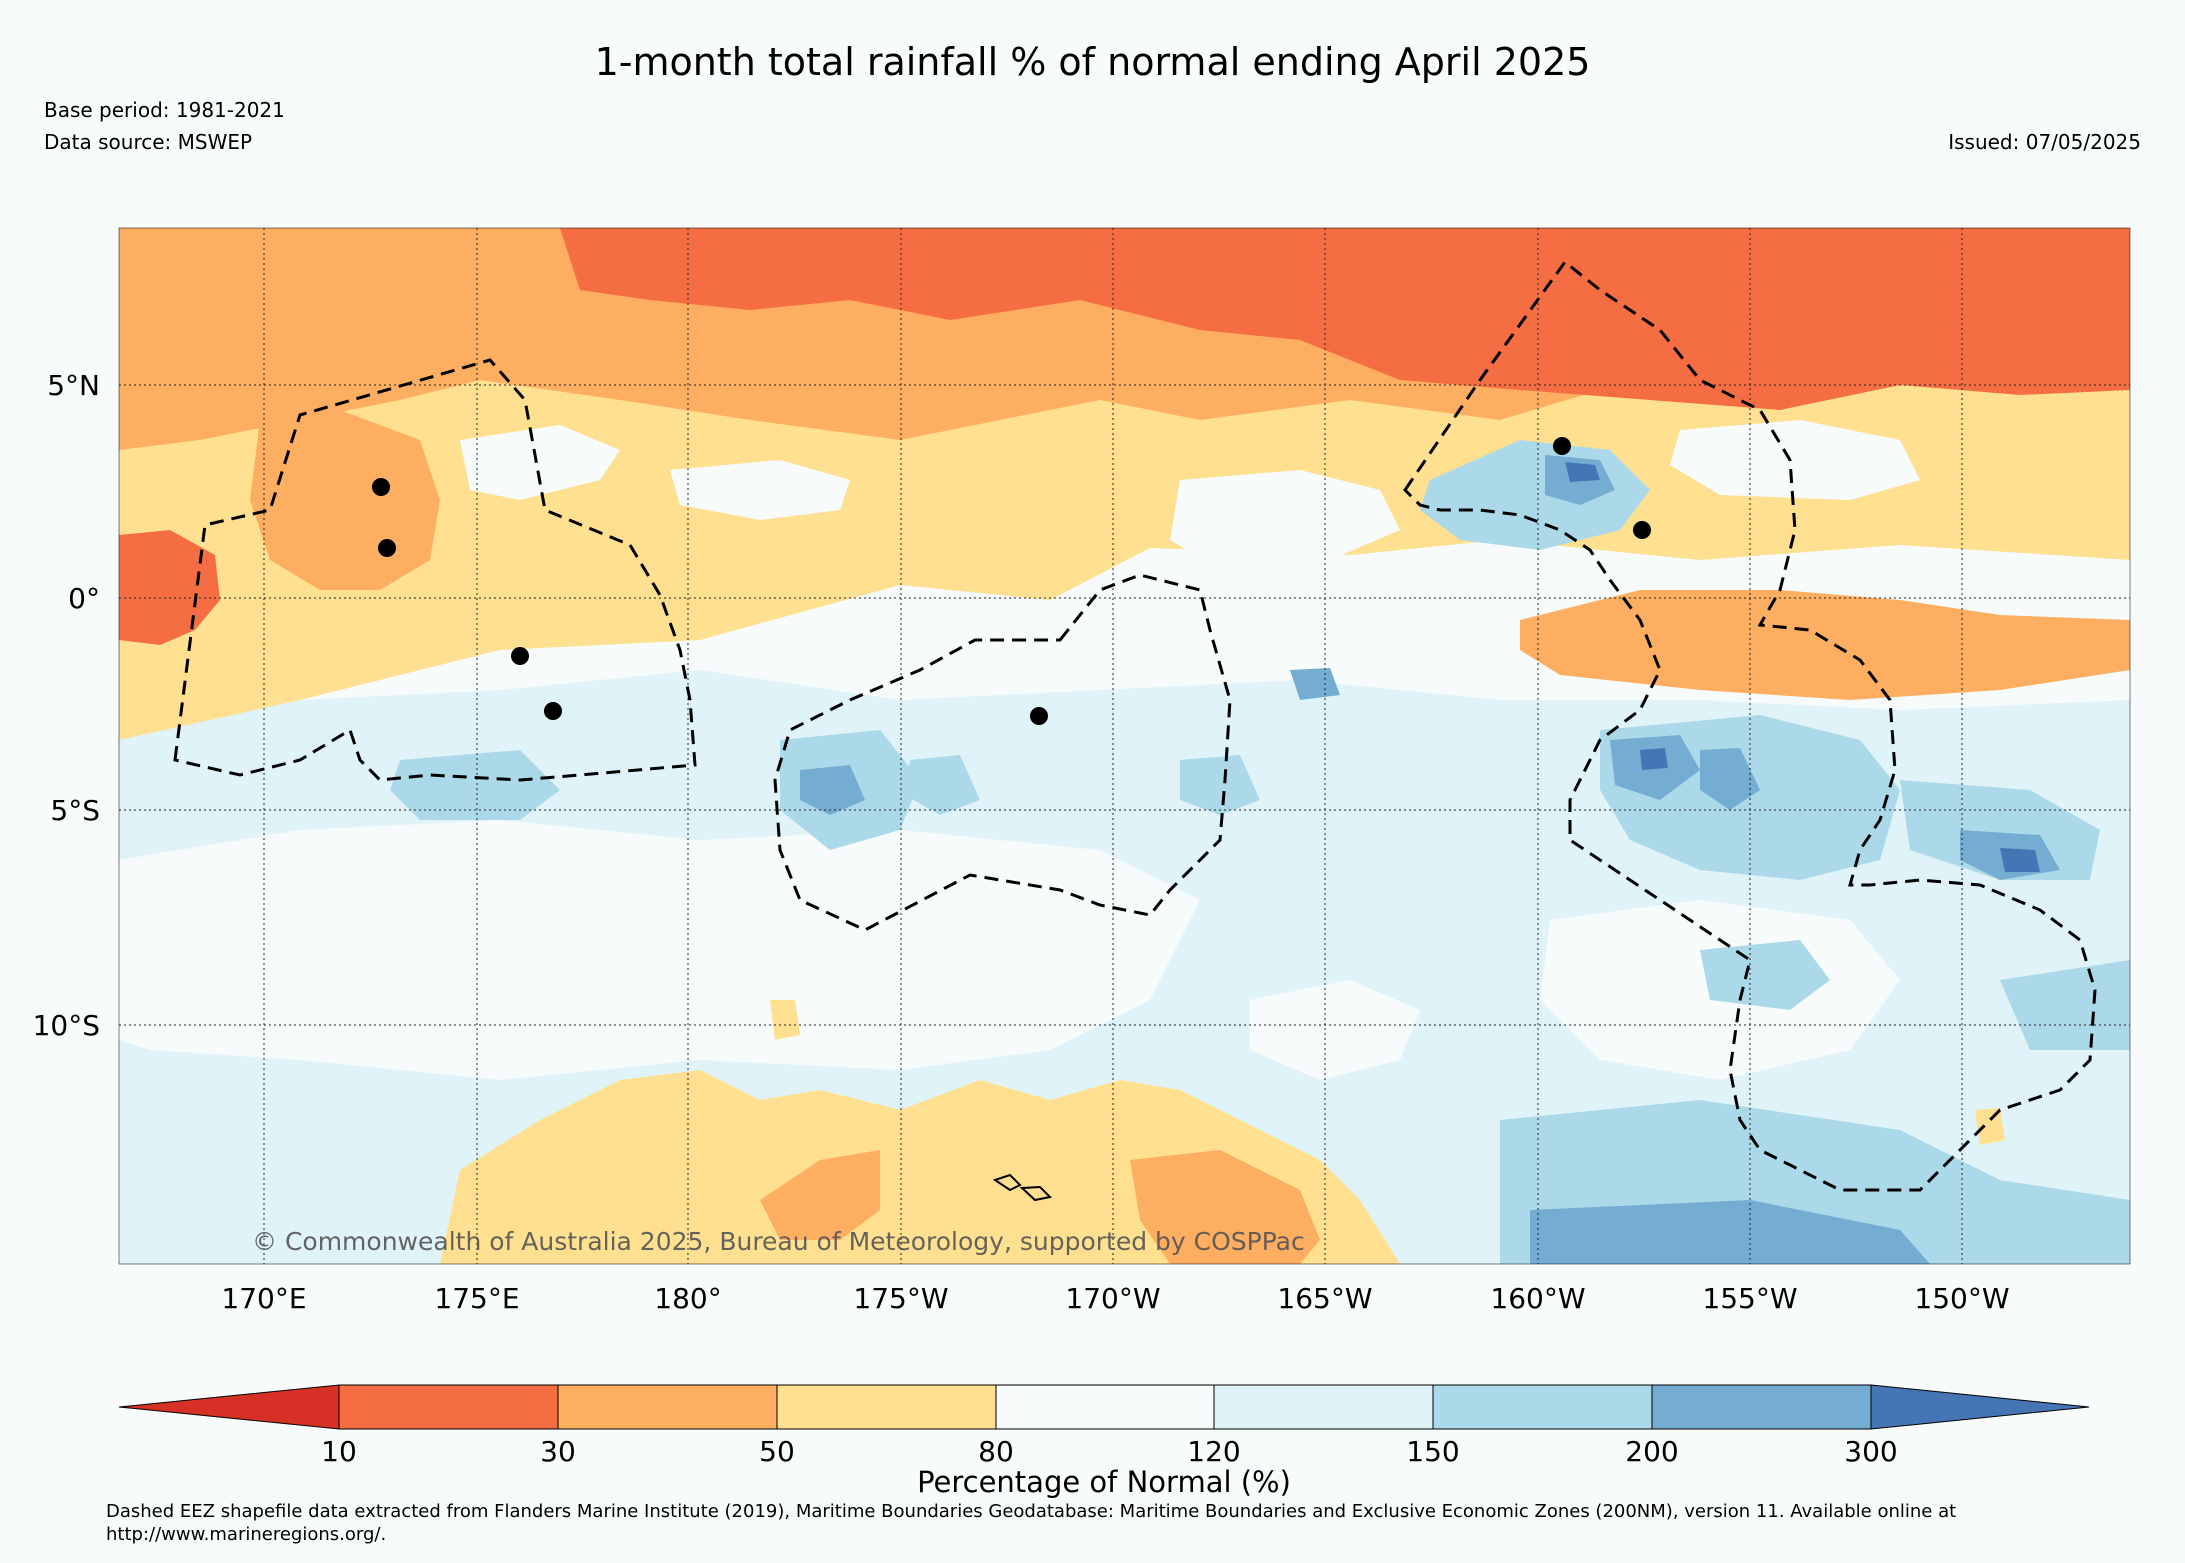 The width and height of the screenshot is (2185, 1563). I want to click on lat-label-0: 0°, so click(84, 598).